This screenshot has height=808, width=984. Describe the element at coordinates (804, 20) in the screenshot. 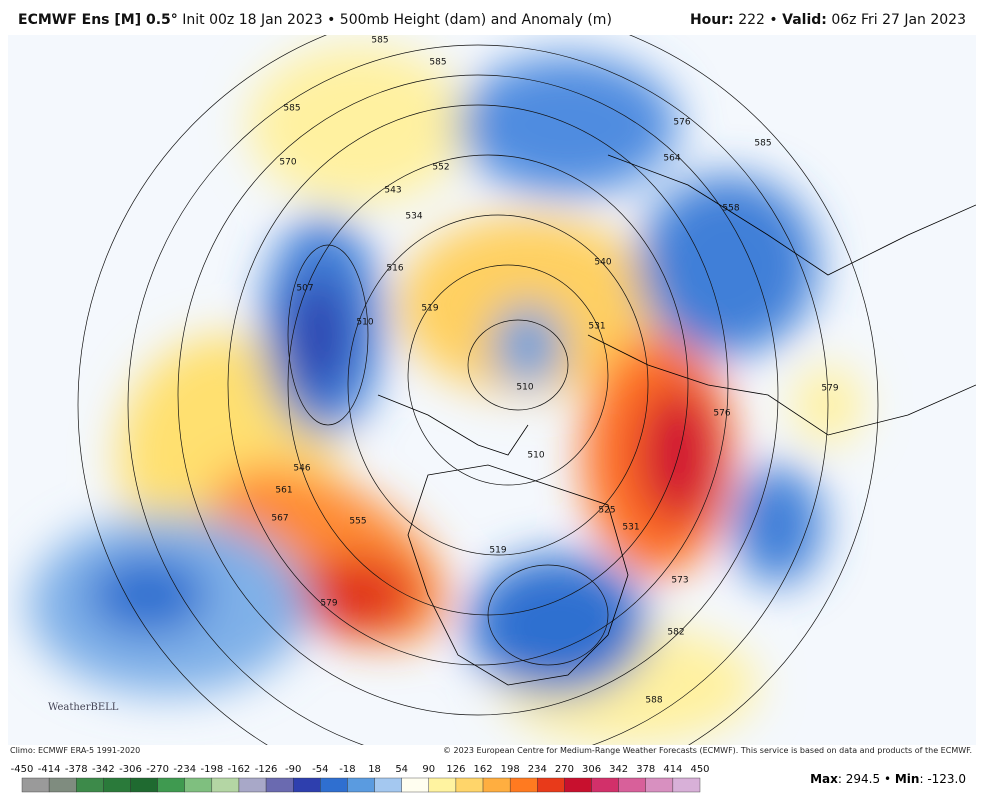

I see `valid-label: Valid:` at that location.